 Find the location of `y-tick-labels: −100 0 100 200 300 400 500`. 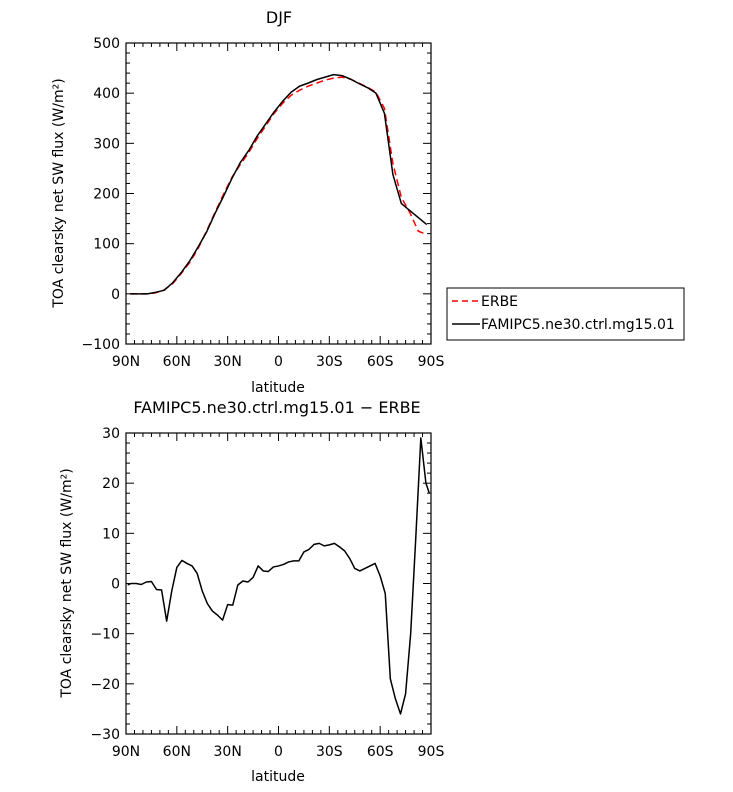

y-tick-labels: −100 0 100 200 300 400 500 is located at coordinates (101, 194).